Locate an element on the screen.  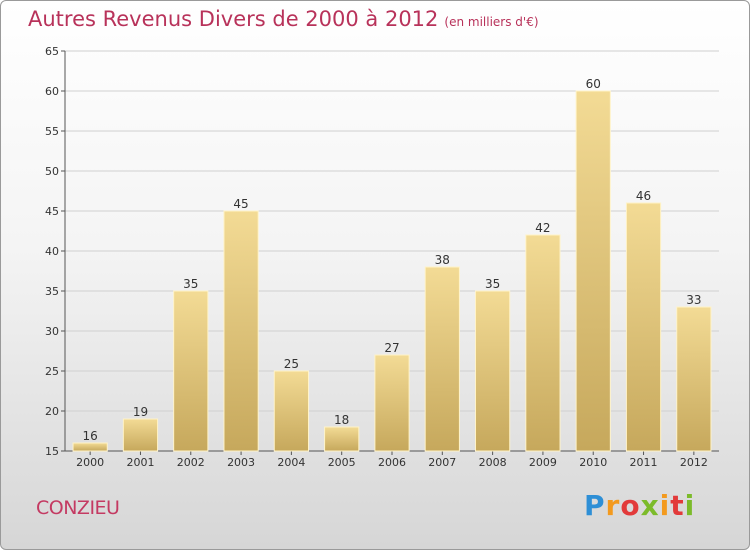
proxiti-logo: Proxiti is located at coordinates (640, 505).